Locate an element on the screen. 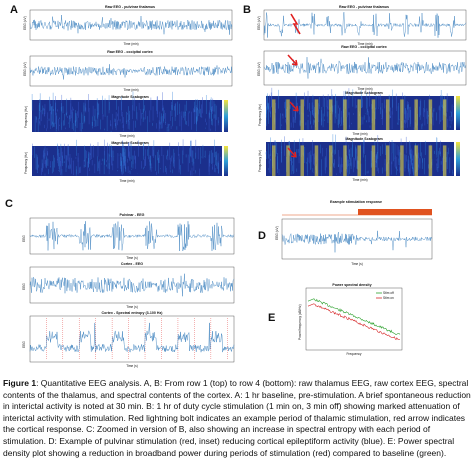 Image resolution: width=474 pixels, height=460 pixels. a-raw-cortex-title: Raw EEG - occipital cortex is located at coordinates (130, 52).